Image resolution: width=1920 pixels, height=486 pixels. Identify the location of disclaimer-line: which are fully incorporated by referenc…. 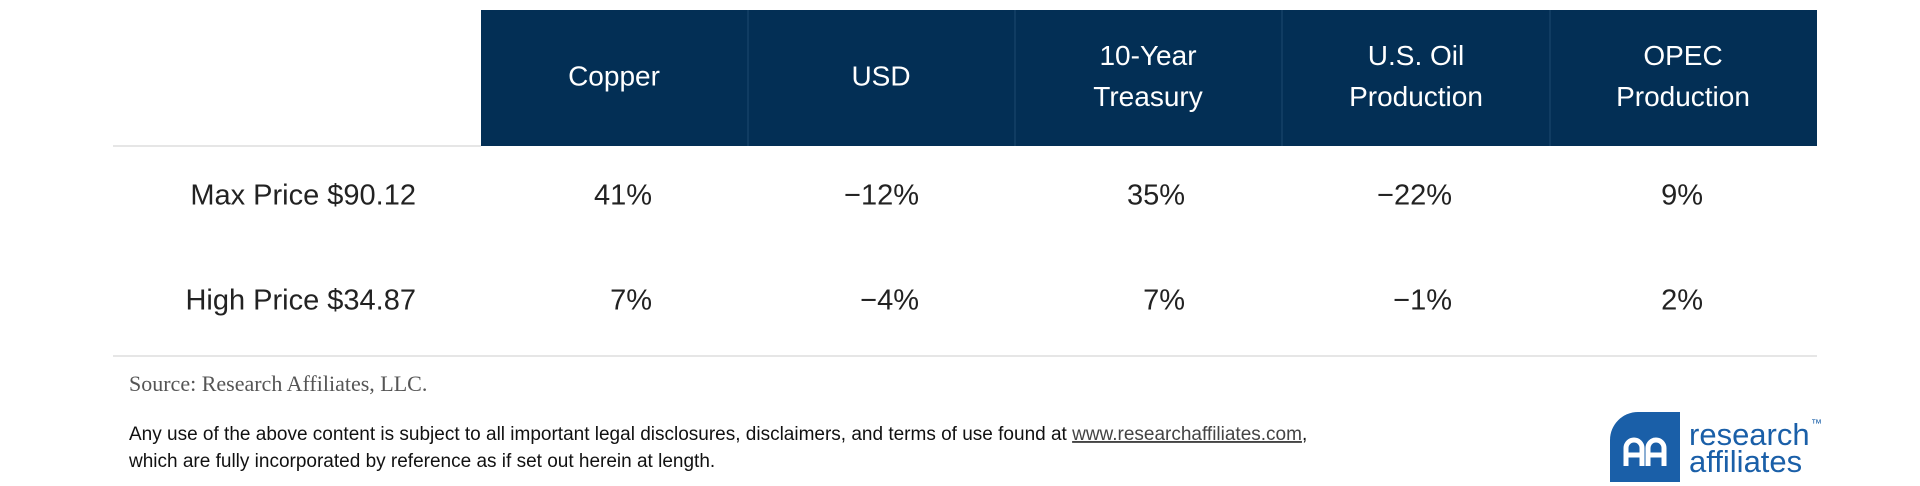
(421, 461).